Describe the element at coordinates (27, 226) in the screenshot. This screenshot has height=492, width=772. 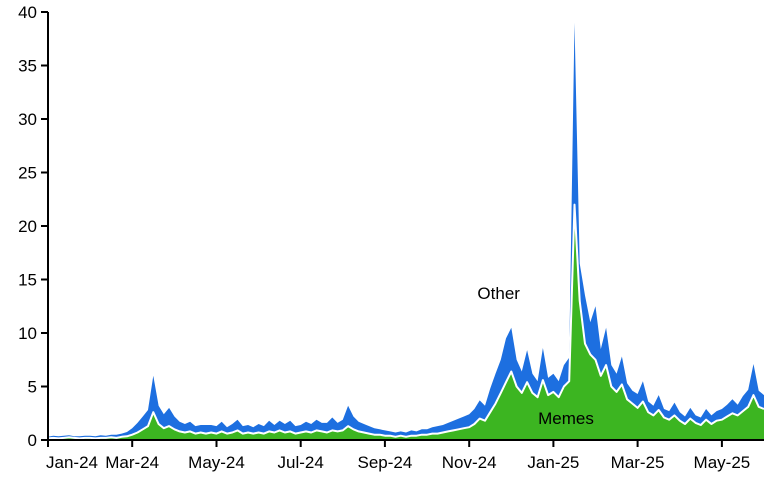
I see `y-tick-label: 20` at that location.